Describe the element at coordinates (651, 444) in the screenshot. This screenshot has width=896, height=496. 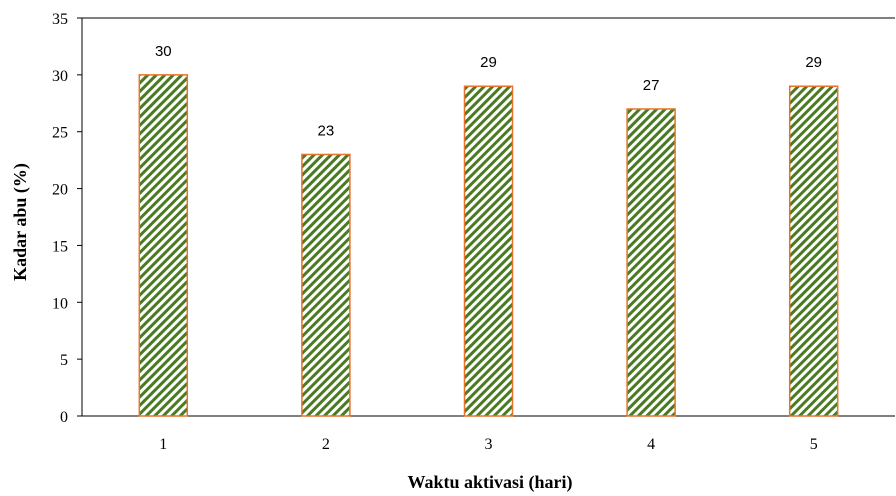
I see `x-tick-label: 4` at that location.